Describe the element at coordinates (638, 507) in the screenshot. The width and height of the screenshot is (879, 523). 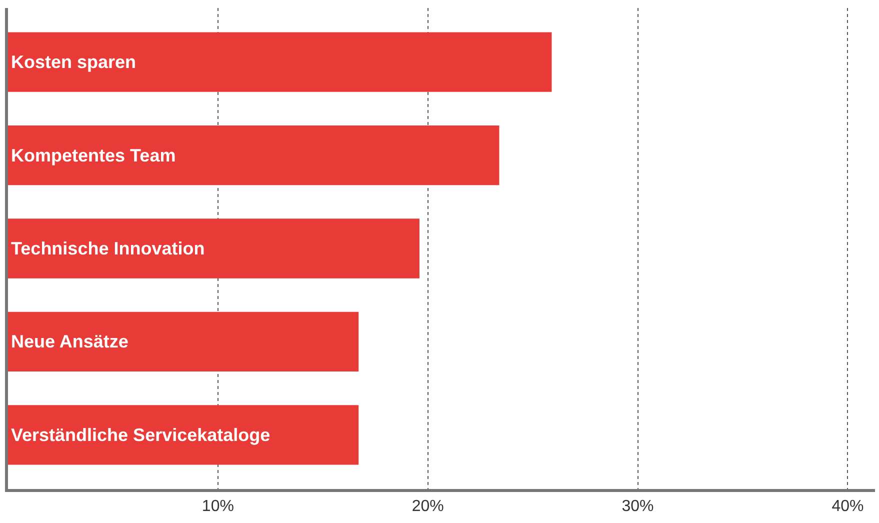
I see `x-tick-label: 30%` at that location.